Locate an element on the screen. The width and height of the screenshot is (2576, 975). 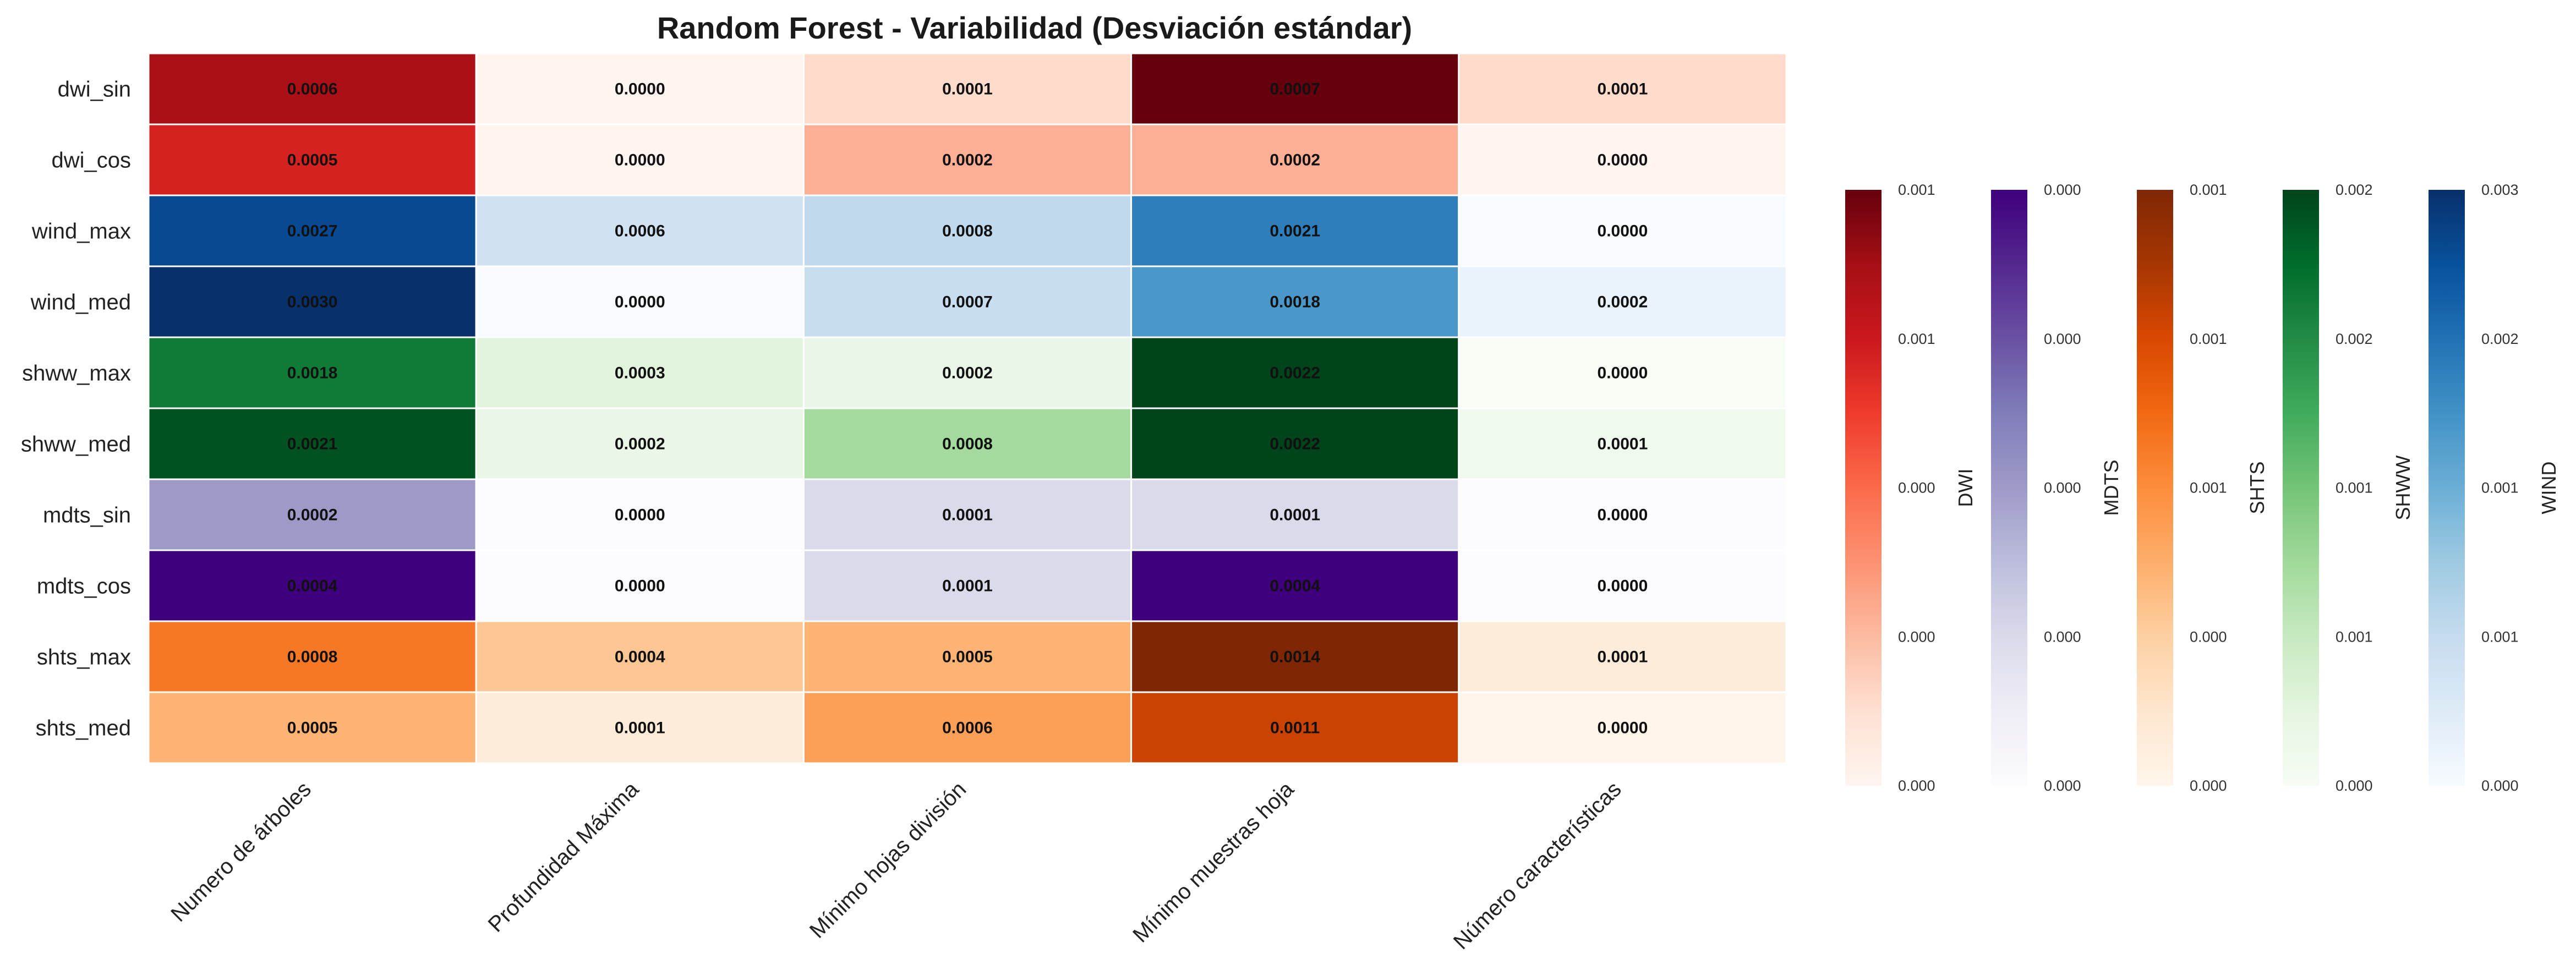
cell-value-label: 0.0003 is located at coordinates (640, 373).